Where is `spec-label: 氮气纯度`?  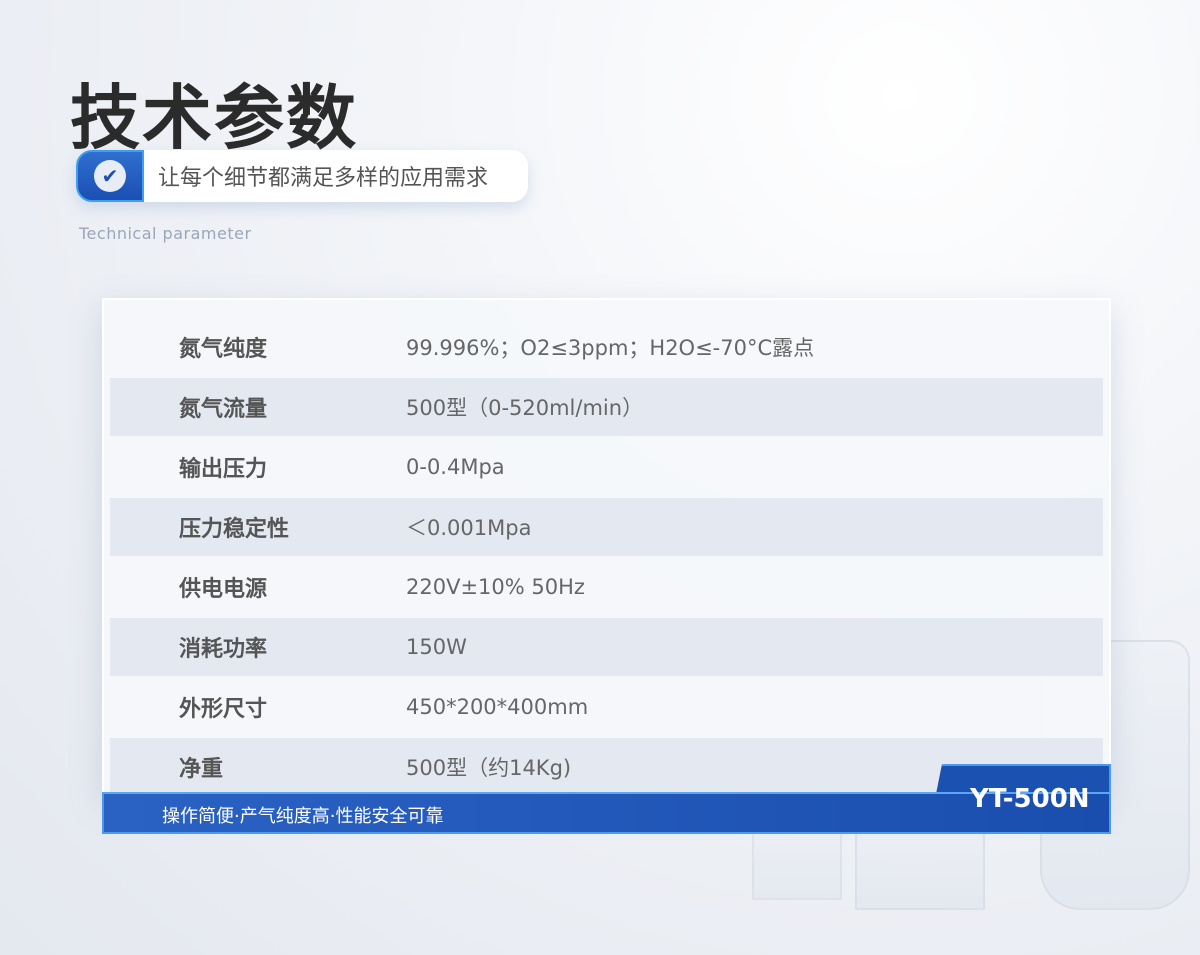 spec-label: 氮气纯度 is located at coordinates (223, 349).